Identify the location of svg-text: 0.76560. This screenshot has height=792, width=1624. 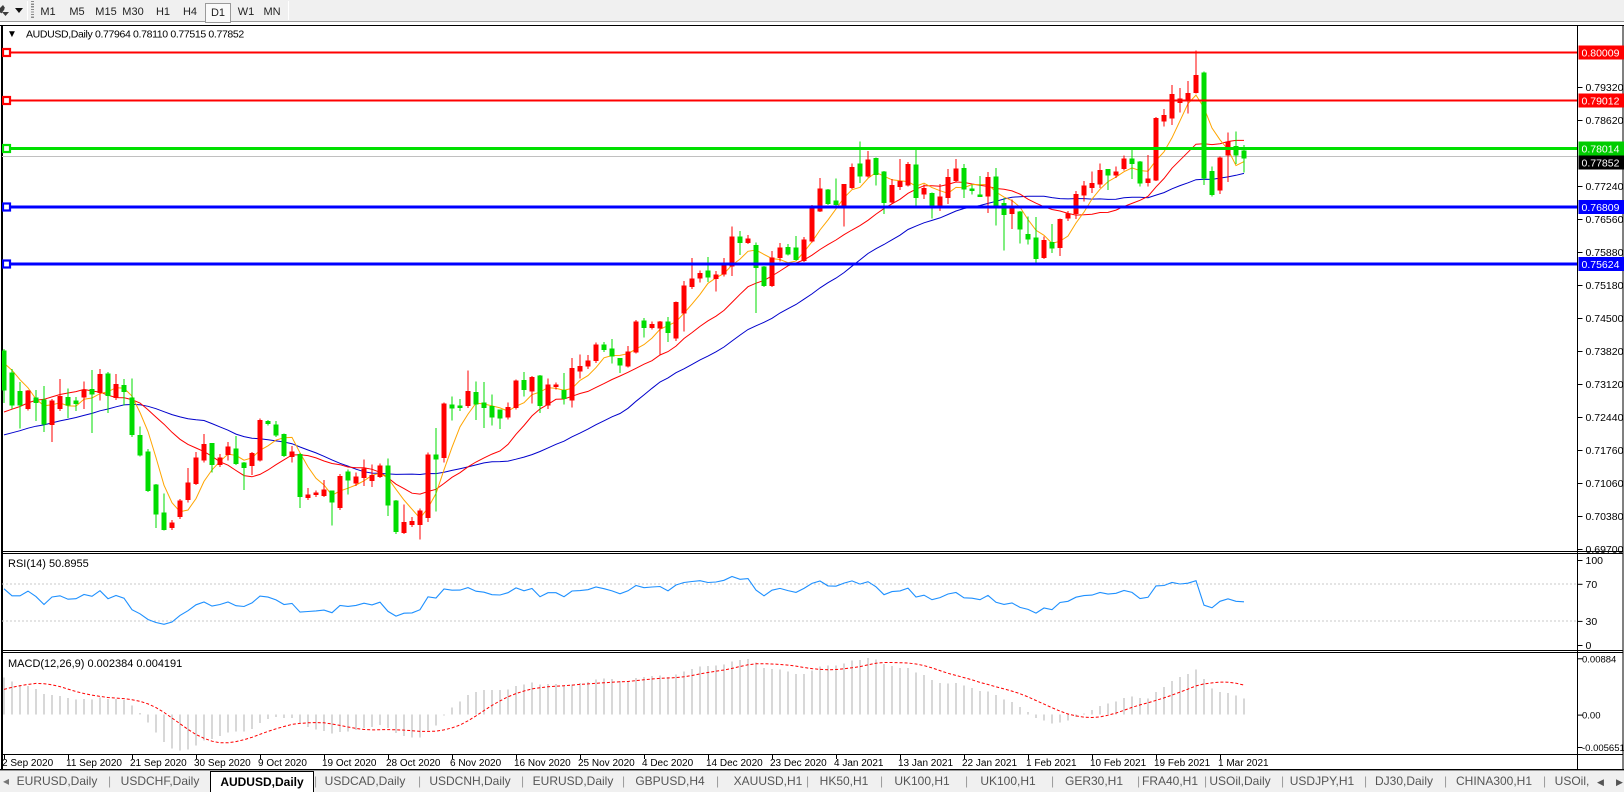
(1605, 220).